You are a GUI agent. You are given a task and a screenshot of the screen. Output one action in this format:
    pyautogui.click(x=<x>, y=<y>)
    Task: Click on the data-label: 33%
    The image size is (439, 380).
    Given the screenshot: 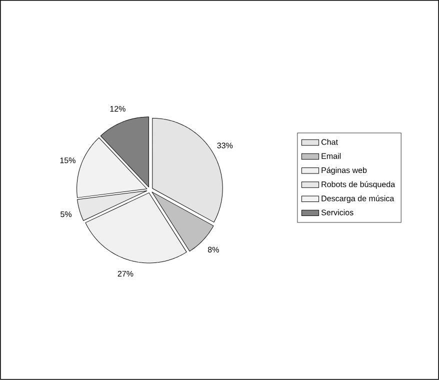 What is the action you would take?
    pyautogui.click(x=225, y=145)
    